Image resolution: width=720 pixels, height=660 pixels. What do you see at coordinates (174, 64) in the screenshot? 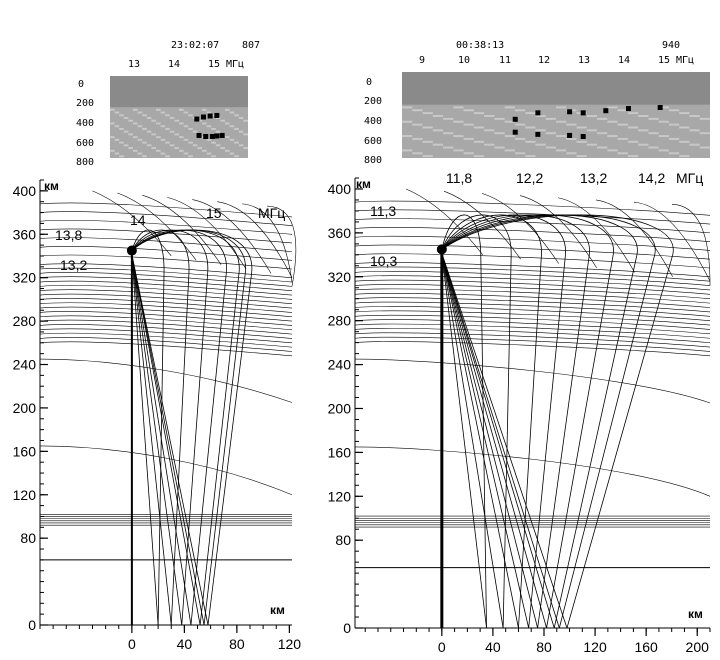
I see `ionogram-freq-tick: 14` at bounding box center [174, 64].